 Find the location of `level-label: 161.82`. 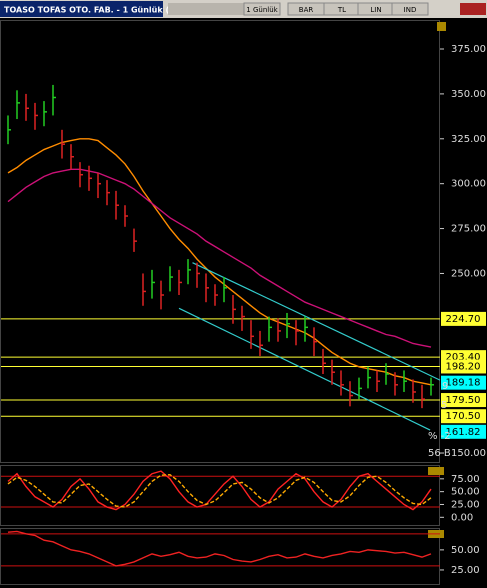

level-label: 161.82 is located at coordinates (463, 432).